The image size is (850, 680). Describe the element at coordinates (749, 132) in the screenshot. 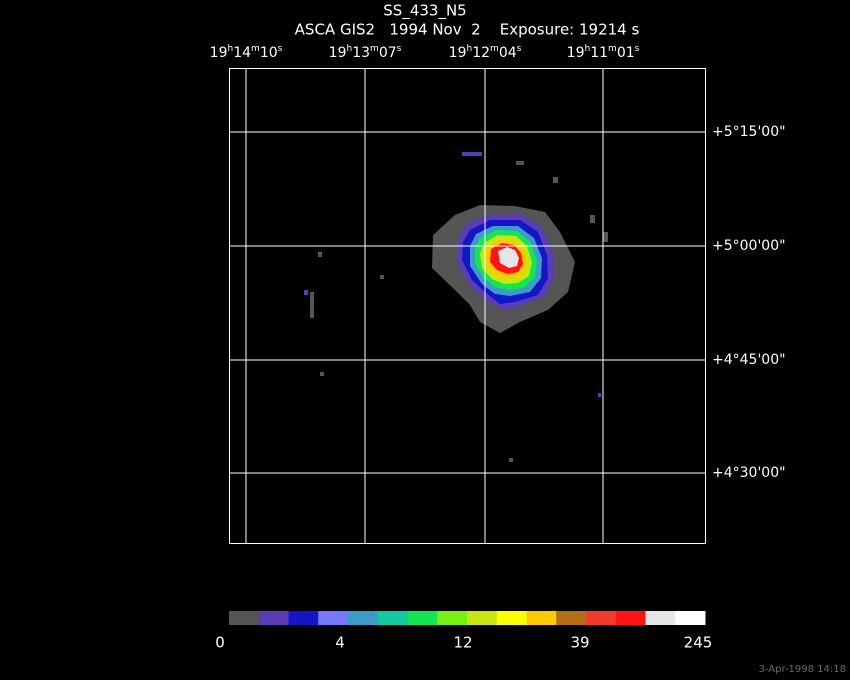

I see `dec-label: +5°15'00"` at that location.